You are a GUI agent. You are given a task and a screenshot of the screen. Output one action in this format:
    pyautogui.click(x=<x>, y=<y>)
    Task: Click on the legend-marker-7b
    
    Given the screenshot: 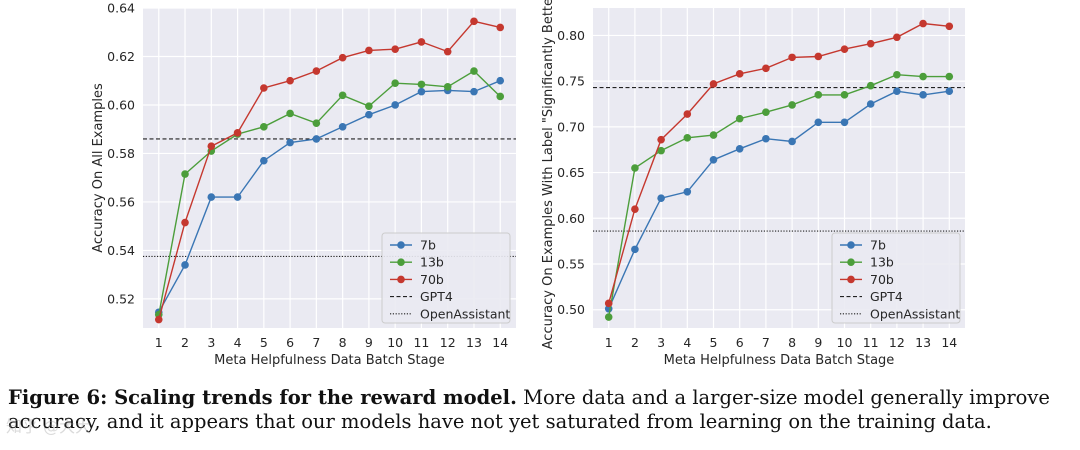 What is the action you would take?
    pyautogui.click(x=851, y=245)
    